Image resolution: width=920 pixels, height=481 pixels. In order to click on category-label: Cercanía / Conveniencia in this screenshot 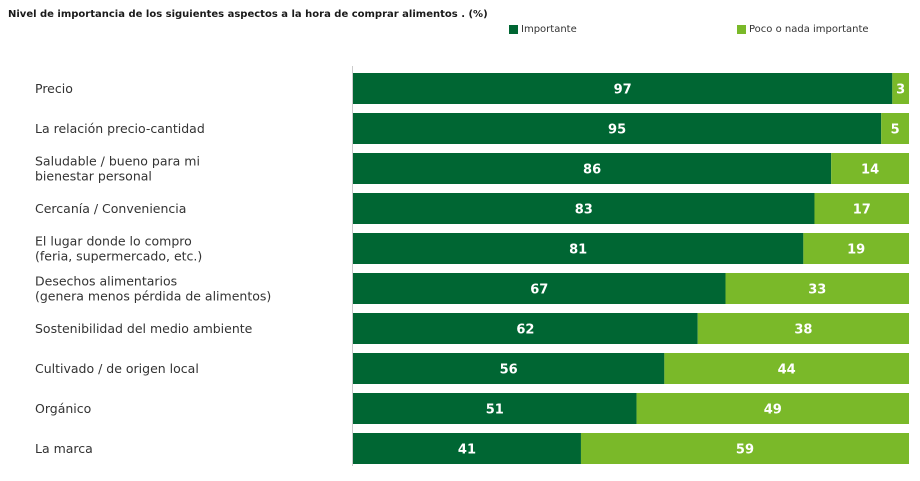, I will do `click(110, 208)`.